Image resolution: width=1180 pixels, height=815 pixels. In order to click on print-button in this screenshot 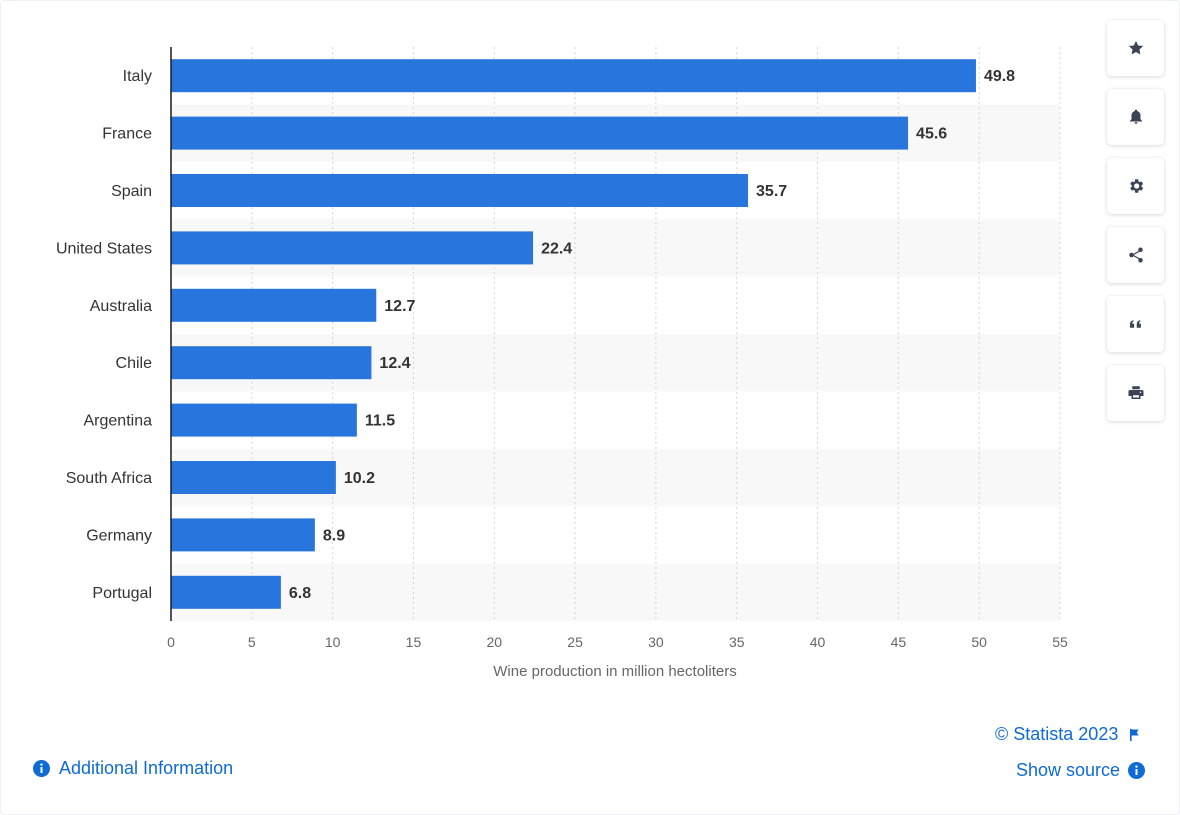, I will do `click(1135, 393)`.